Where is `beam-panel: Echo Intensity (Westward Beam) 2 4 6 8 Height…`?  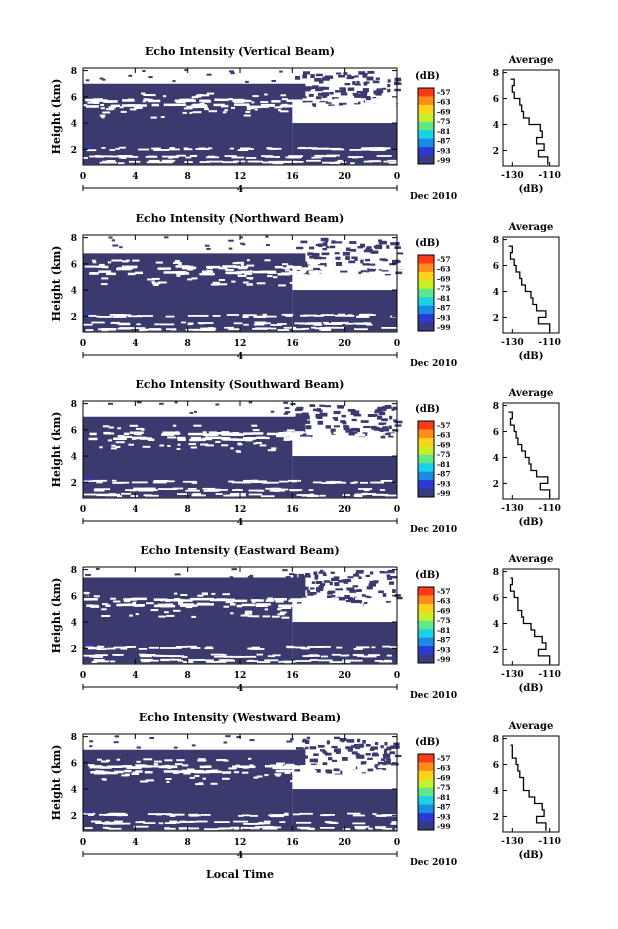
beam-panel: Echo Intensity (Westward Beam) 2 4 6 8 Height… is located at coordinates (305, 789).